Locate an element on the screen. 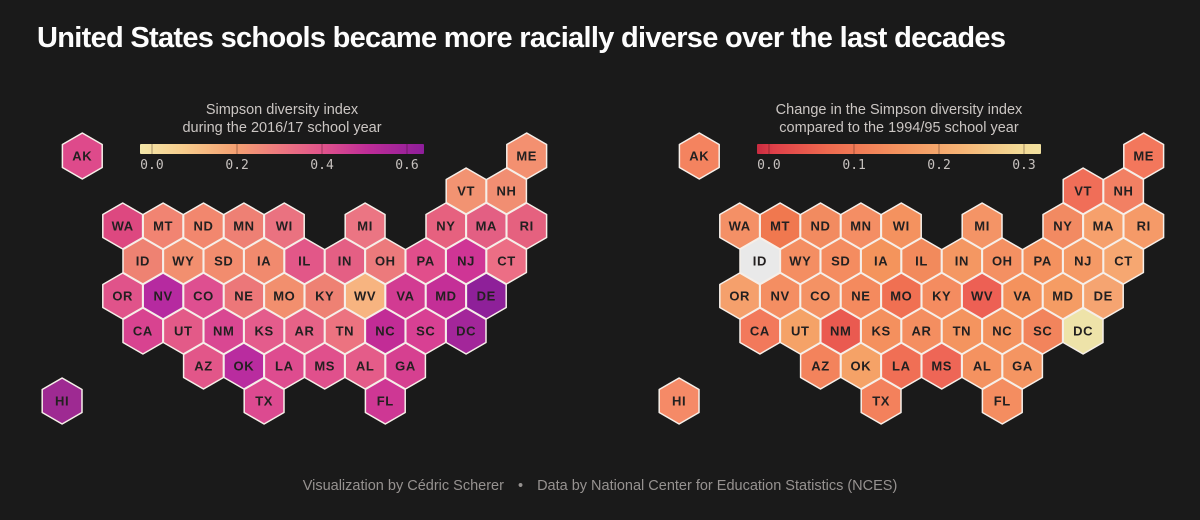 Image resolution: width=1200 pixels, height=520 pixels. hex-TX is located at coordinates (881, 401).